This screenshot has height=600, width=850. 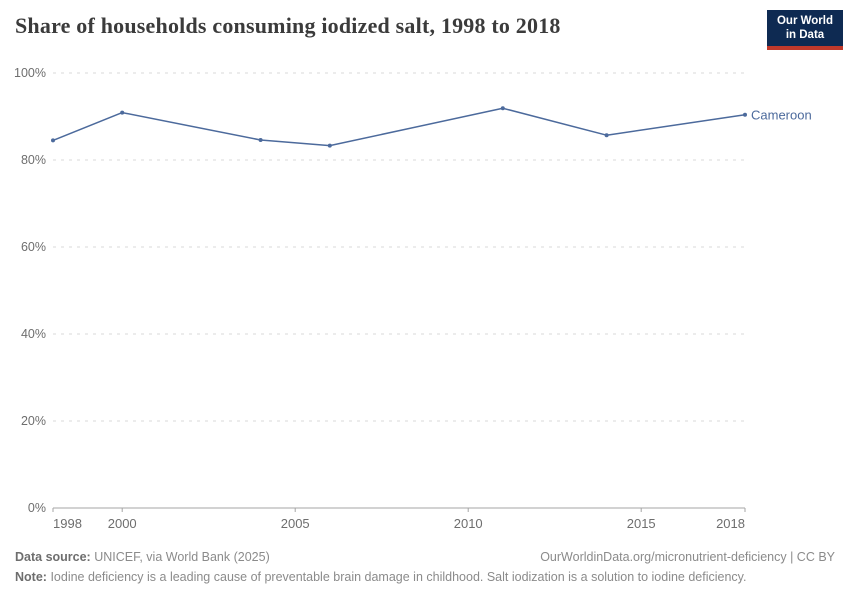 I want to click on owid-logo-line1: Our World, so click(x=804, y=20).